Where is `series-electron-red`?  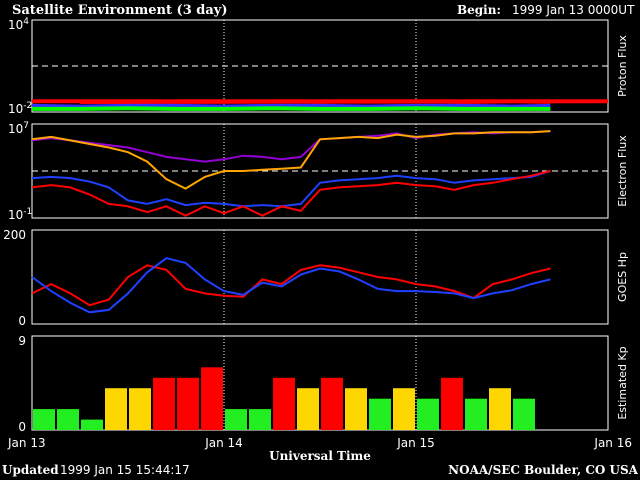 series-electron-red is located at coordinates (291, 193).